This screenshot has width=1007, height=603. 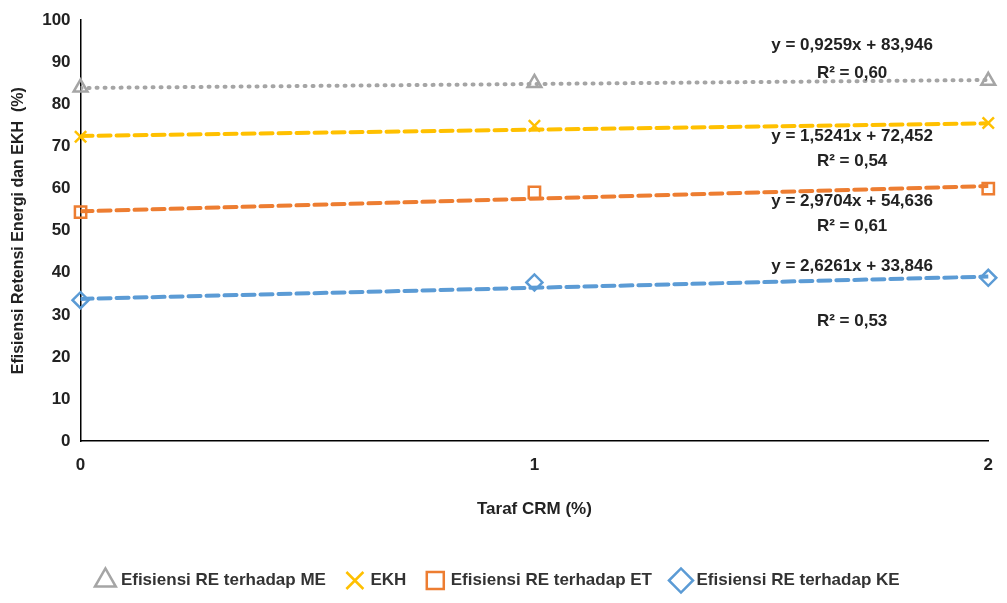 What do you see at coordinates (61, 272) in the screenshot?
I see `y-tick-label: 40` at bounding box center [61, 272].